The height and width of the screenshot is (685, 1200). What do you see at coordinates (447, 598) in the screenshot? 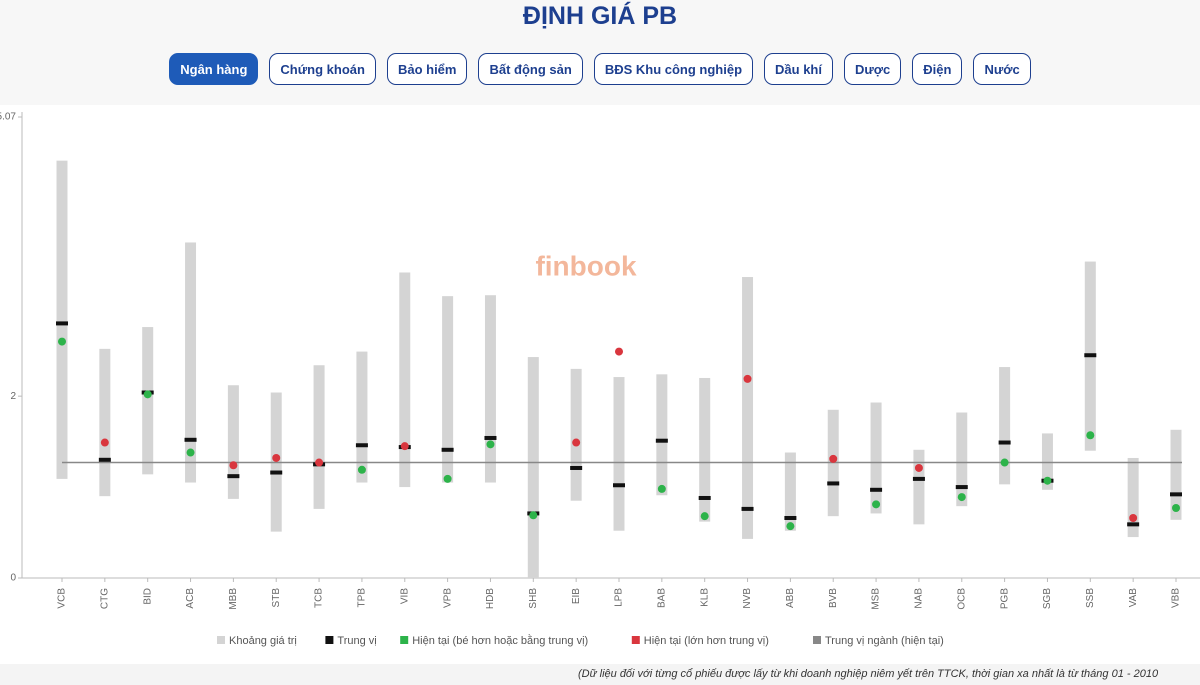
I see `x-tick-label: VPB` at bounding box center [447, 598].